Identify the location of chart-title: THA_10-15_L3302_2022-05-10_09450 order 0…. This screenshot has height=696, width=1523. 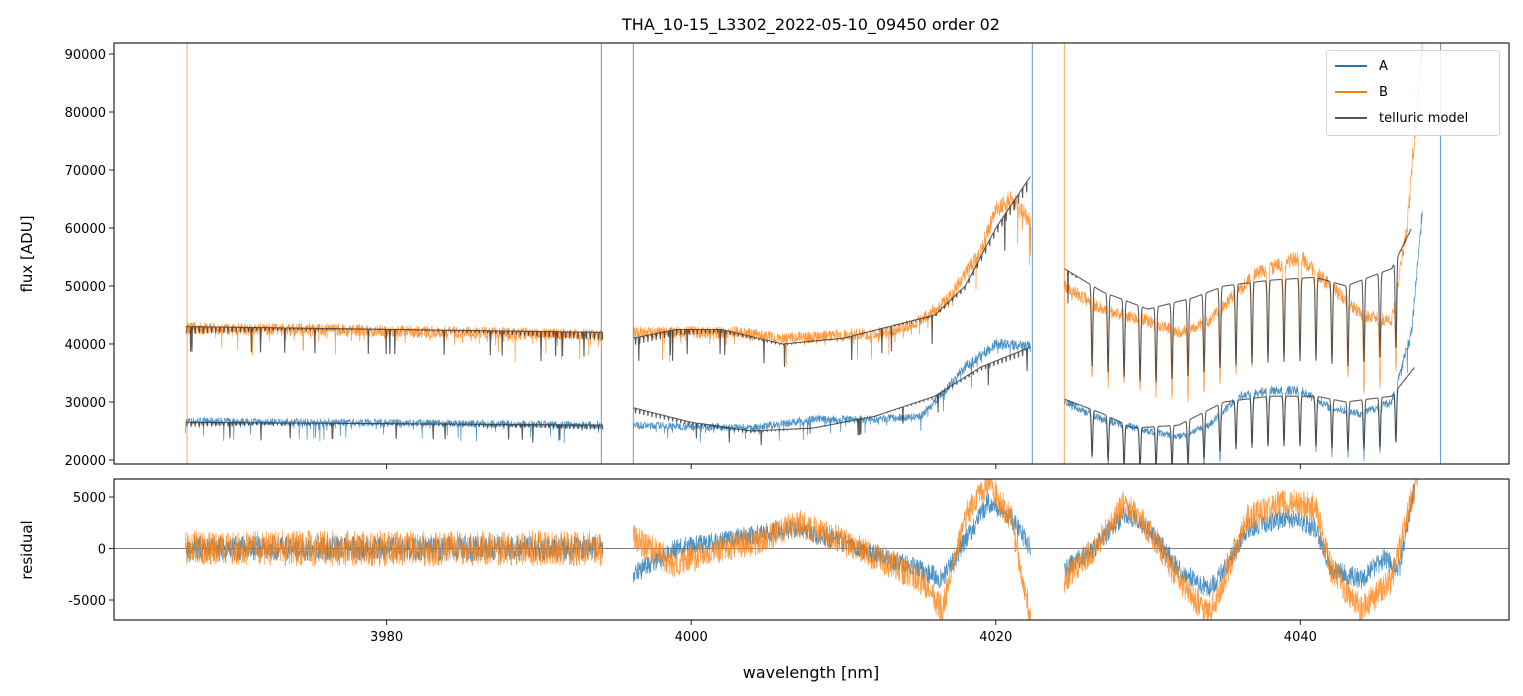
(810, 25).